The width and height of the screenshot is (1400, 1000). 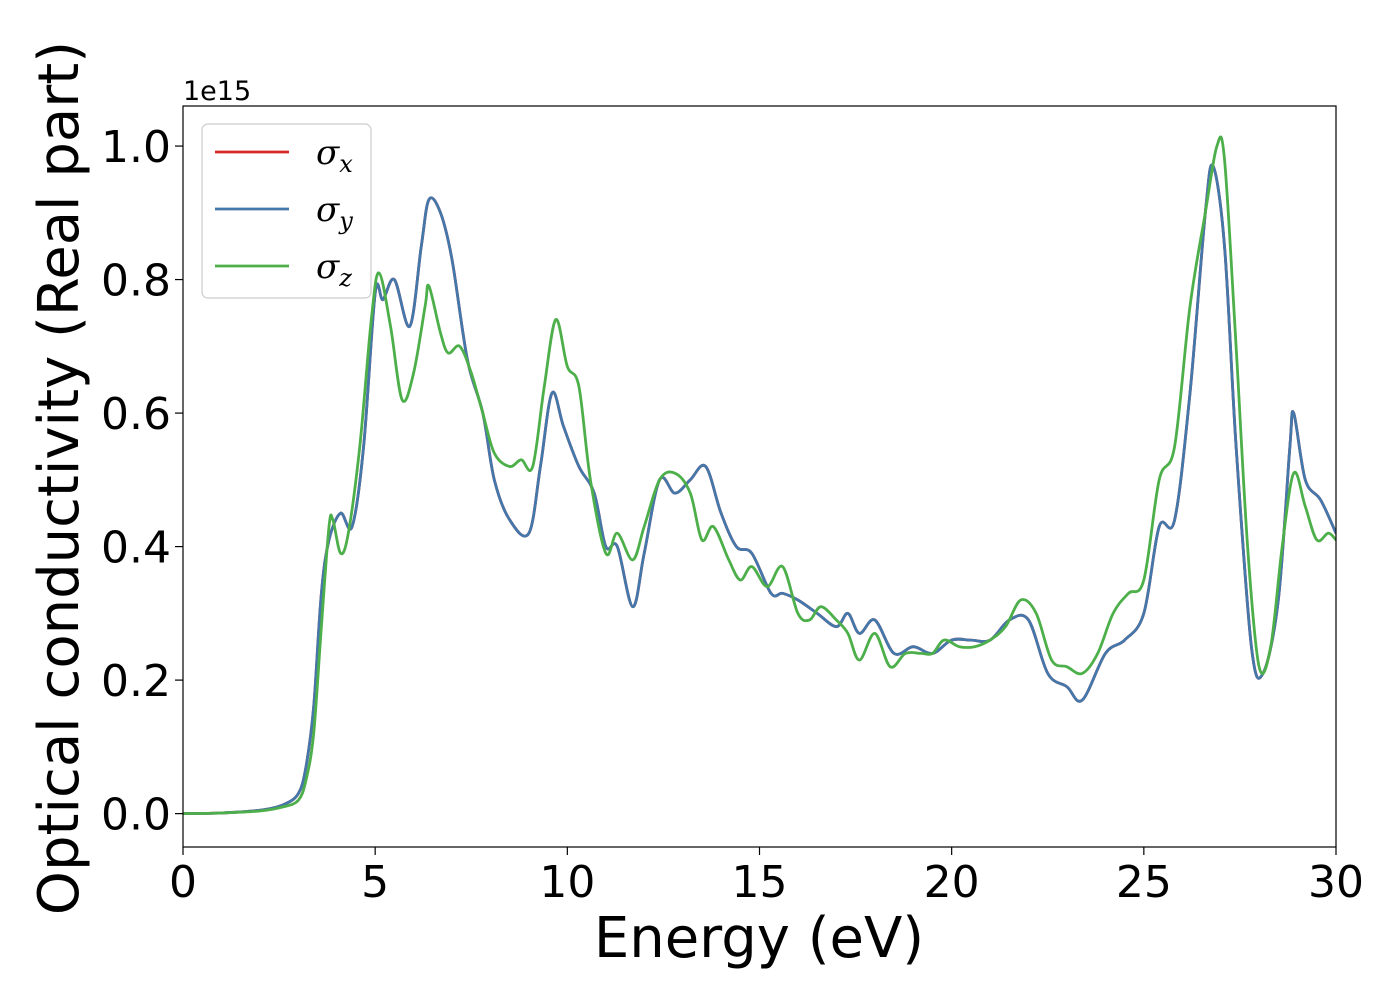 What do you see at coordinates (334, 269) in the screenshot?
I see `legend-label-z: σz` at bounding box center [334, 269].